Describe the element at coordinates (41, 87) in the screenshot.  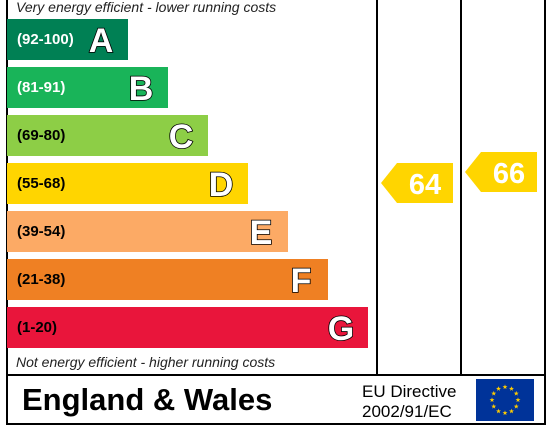
I see `band-range-label: (81-91)` at that location.